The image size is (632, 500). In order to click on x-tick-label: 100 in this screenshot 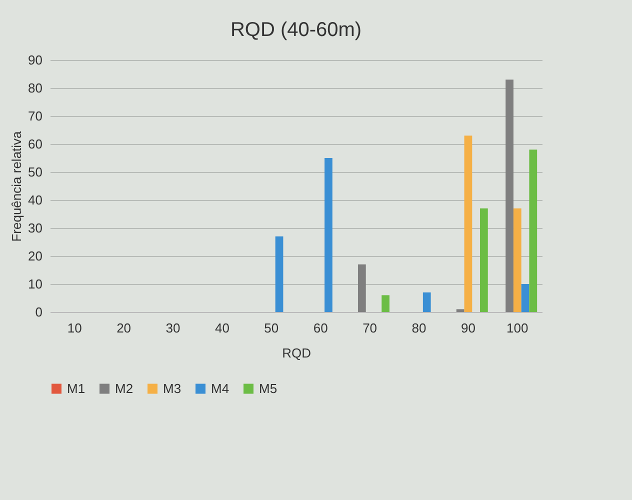, I will do `click(517, 328)`.